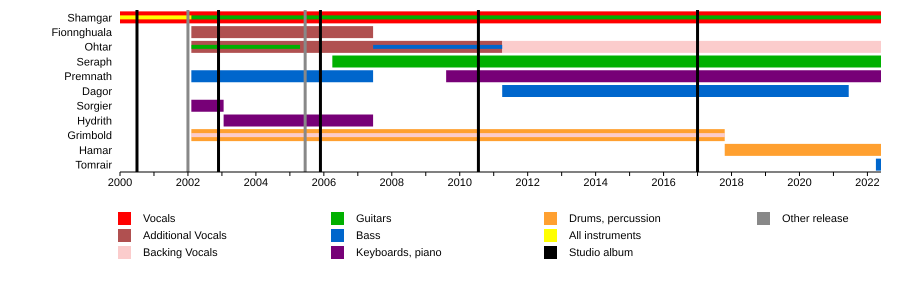 The width and height of the screenshot is (900, 290). I want to click on x-tick-label: 2012, so click(527, 182).